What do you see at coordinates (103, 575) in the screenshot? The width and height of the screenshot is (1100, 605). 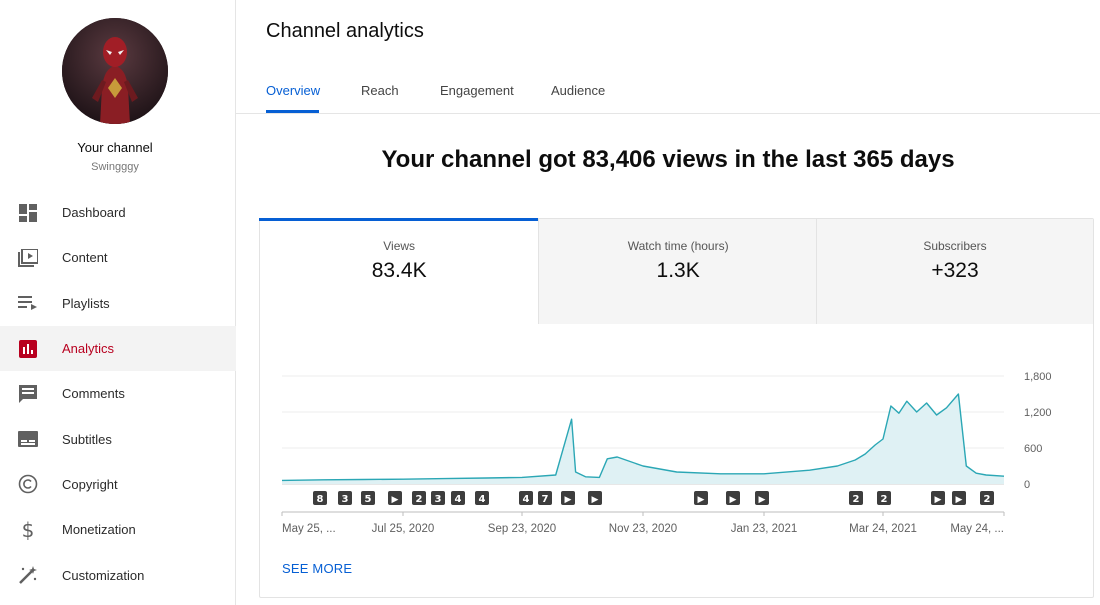 I see `sidebar-item-label: Customization` at bounding box center [103, 575].